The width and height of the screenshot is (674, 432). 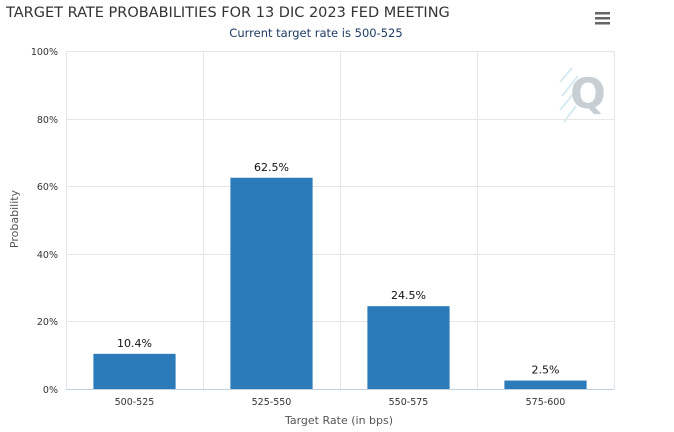 I want to click on y-tick-label: 100%, so click(x=44, y=52).